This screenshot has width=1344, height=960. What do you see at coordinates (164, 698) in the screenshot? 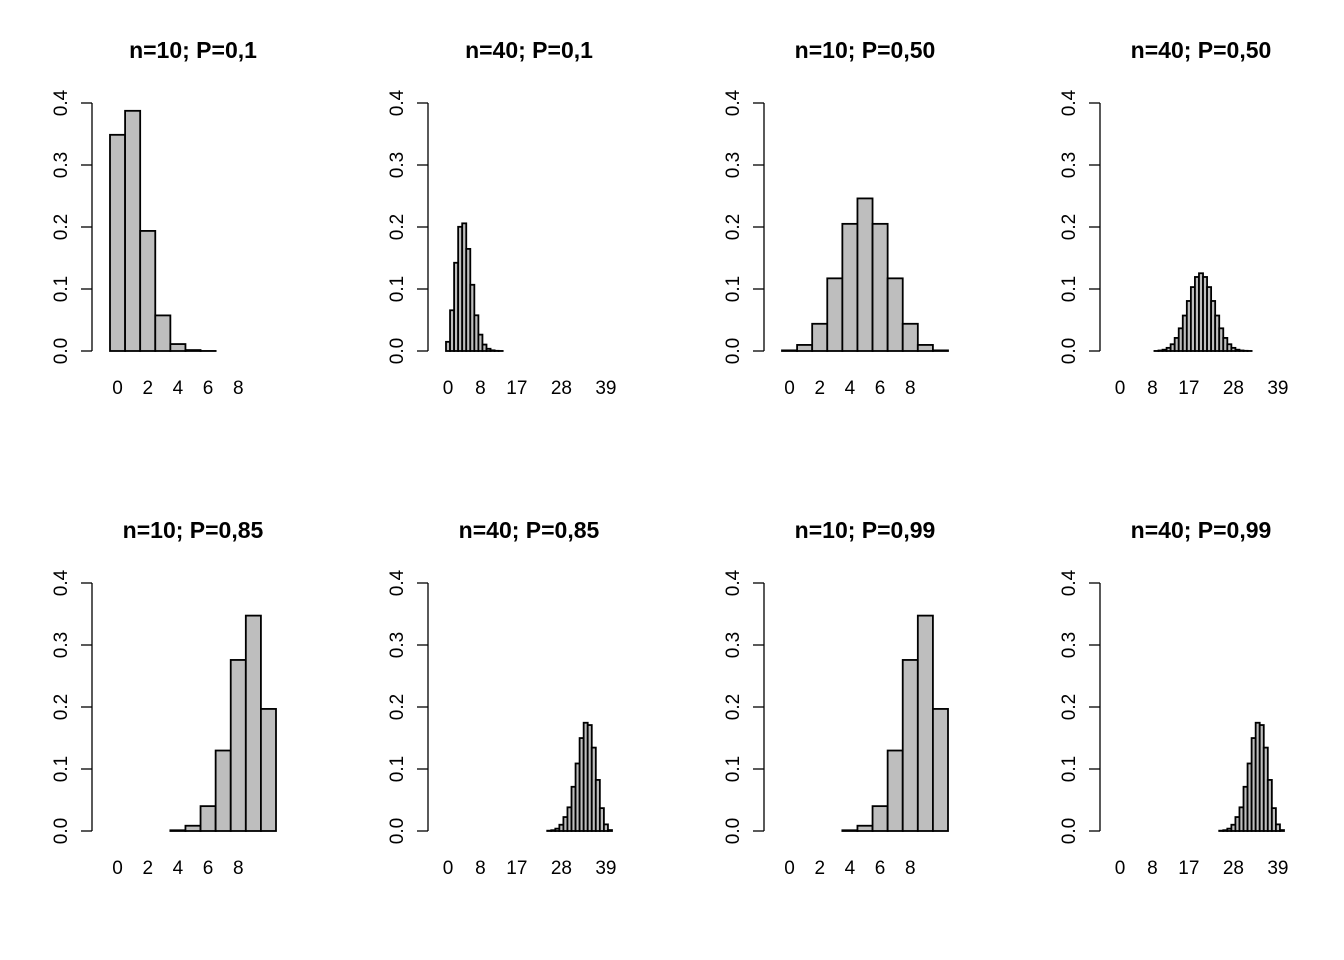
I see `chart-panel-5: n=10; P=0,85 0.0 0.1 0.2 0.3 0.4 0 2 4 6 8` at bounding box center [164, 698].